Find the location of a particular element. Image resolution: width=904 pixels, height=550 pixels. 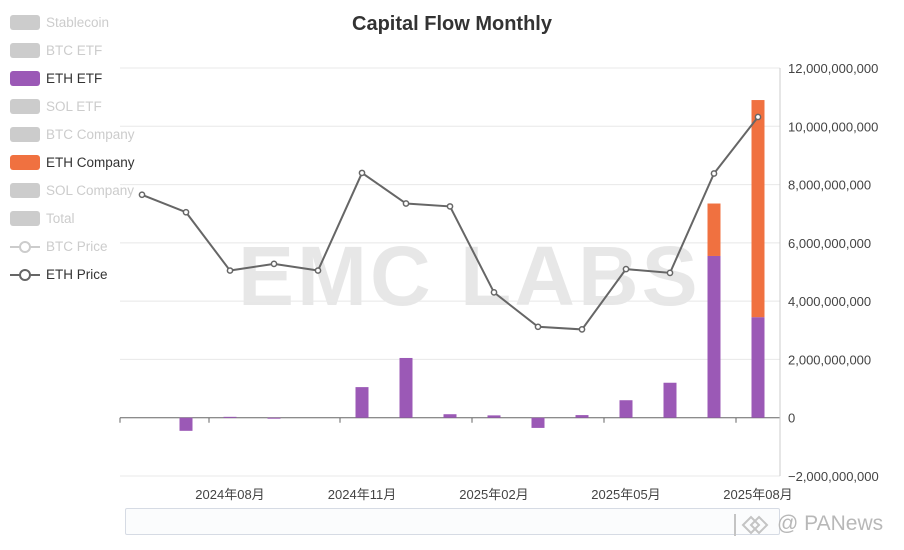

legend-item-sol-company: SOL Company is located at coordinates (95, 190).